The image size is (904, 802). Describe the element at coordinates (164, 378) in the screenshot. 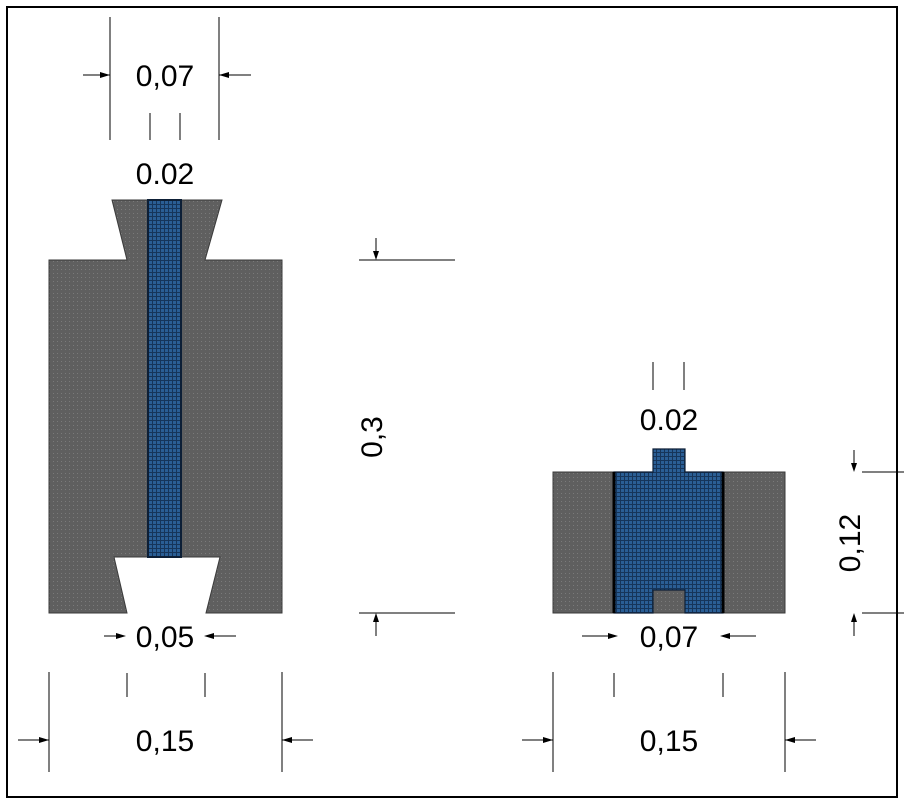

I see `left-specimen-core` at that location.